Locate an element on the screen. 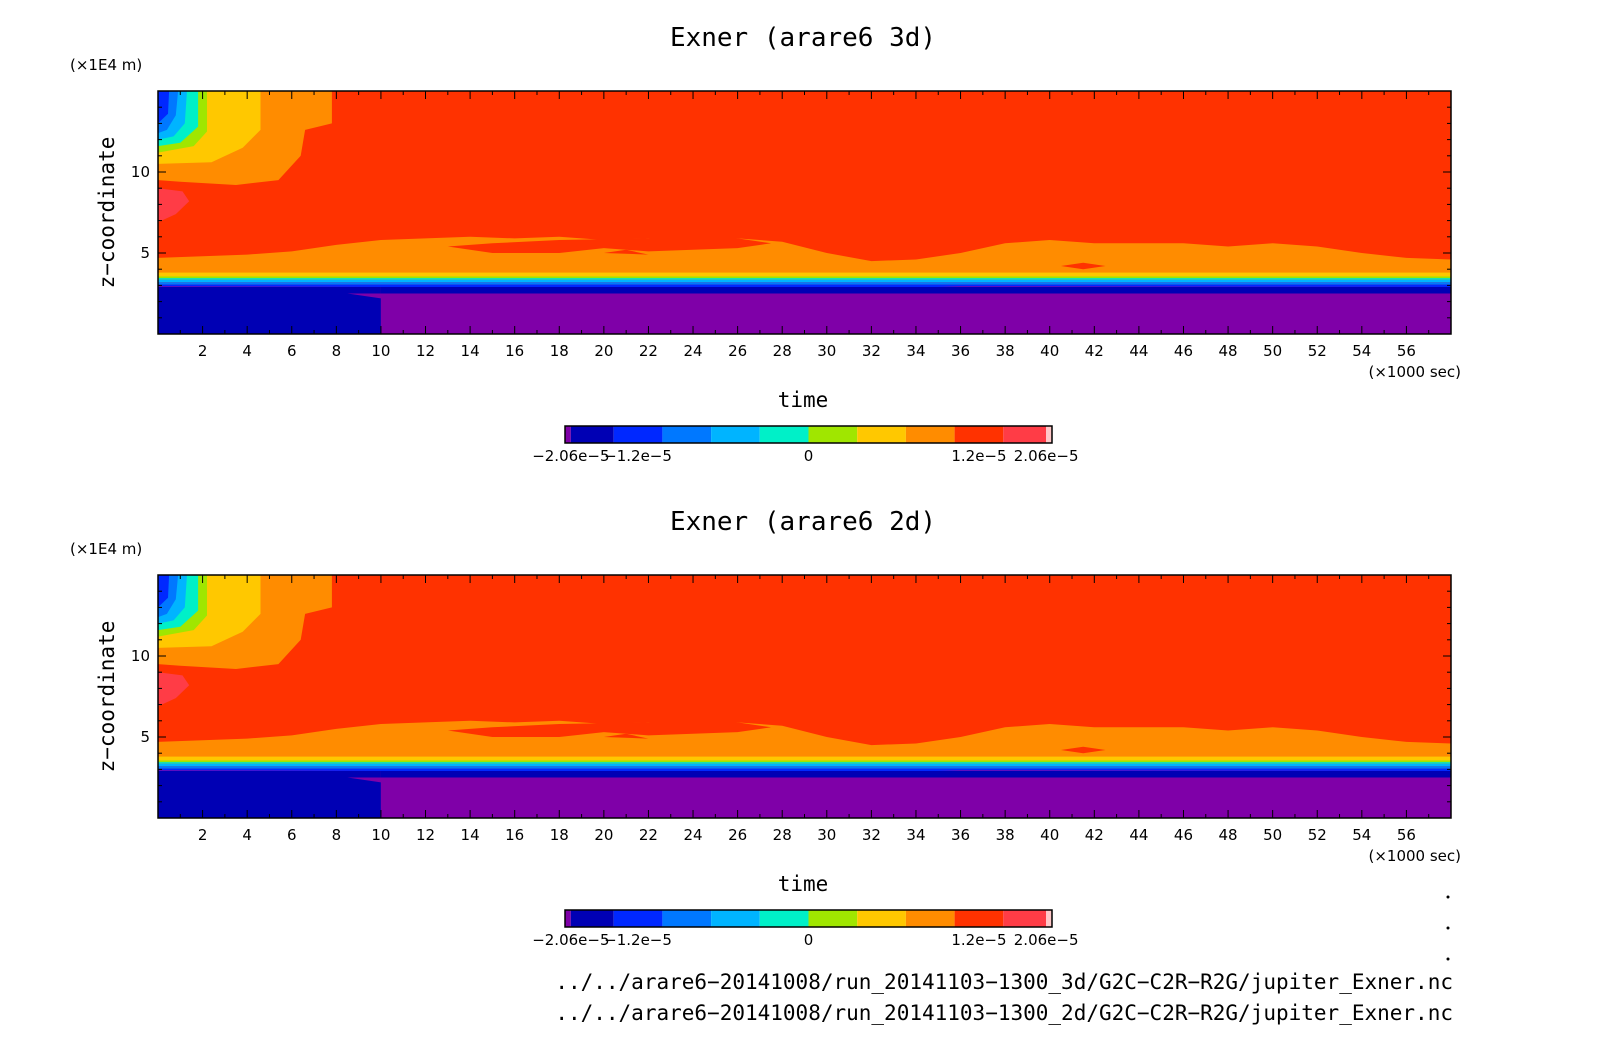 The image size is (1604, 1054). x-tick-label: 32 is located at coordinates (871, 351).